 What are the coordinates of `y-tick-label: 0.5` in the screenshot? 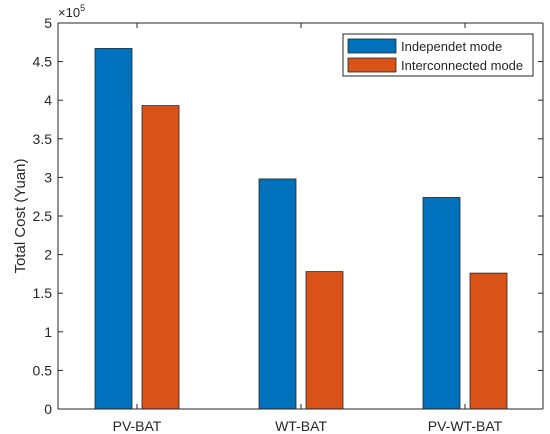 It's located at (43, 370).